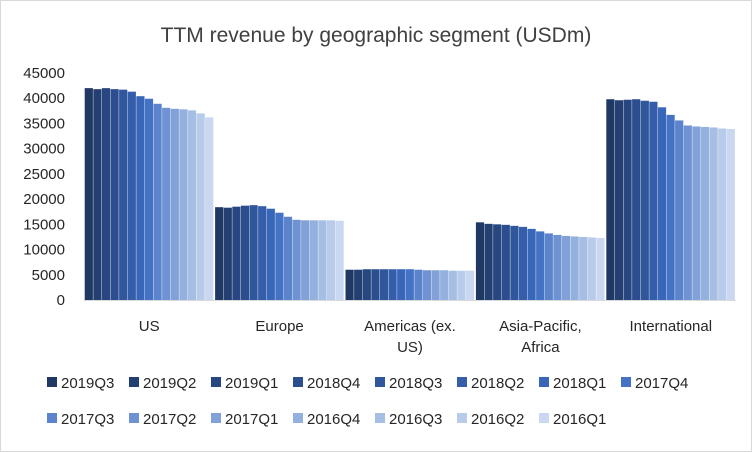 The image size is (752, 452). What do you see at coordinates (169, 383) in the screenshot?
I see `legend-label: 2019Q2` at bounding box center [169, 383].